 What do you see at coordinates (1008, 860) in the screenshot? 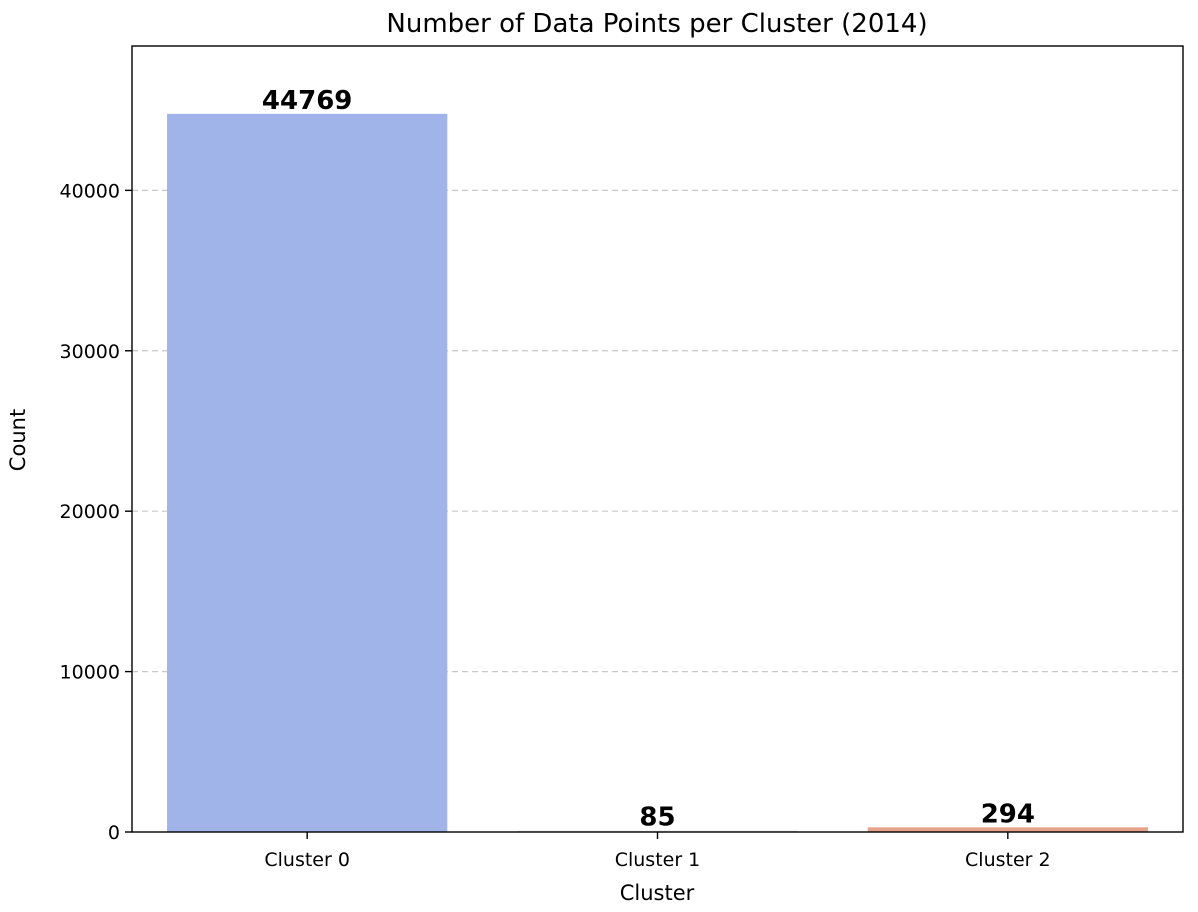
I see `x-tick-label: Cluster 2` at bounding box center [1008, 860].